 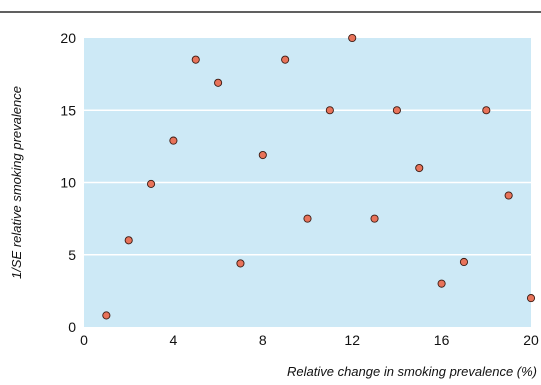 I want to click on x-tick-label: 8, so click(x=263, y=340).